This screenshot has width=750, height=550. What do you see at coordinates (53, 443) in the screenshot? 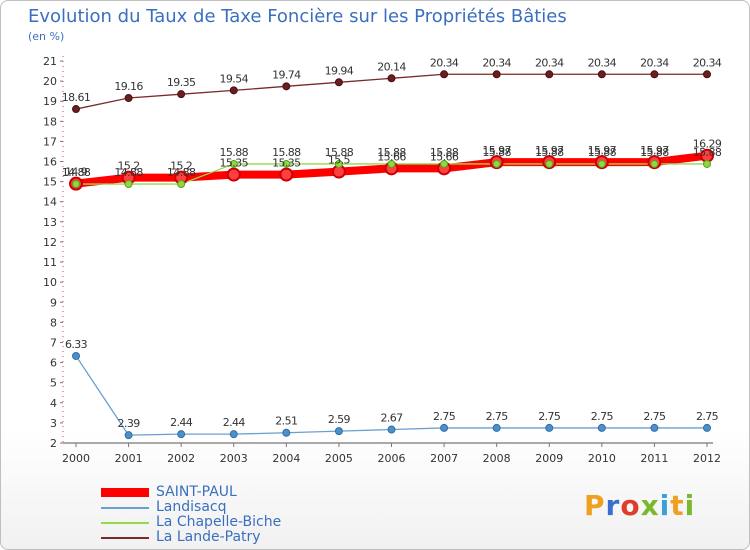
I see `y-tick-label: 2` at bounding box center [53, 443].